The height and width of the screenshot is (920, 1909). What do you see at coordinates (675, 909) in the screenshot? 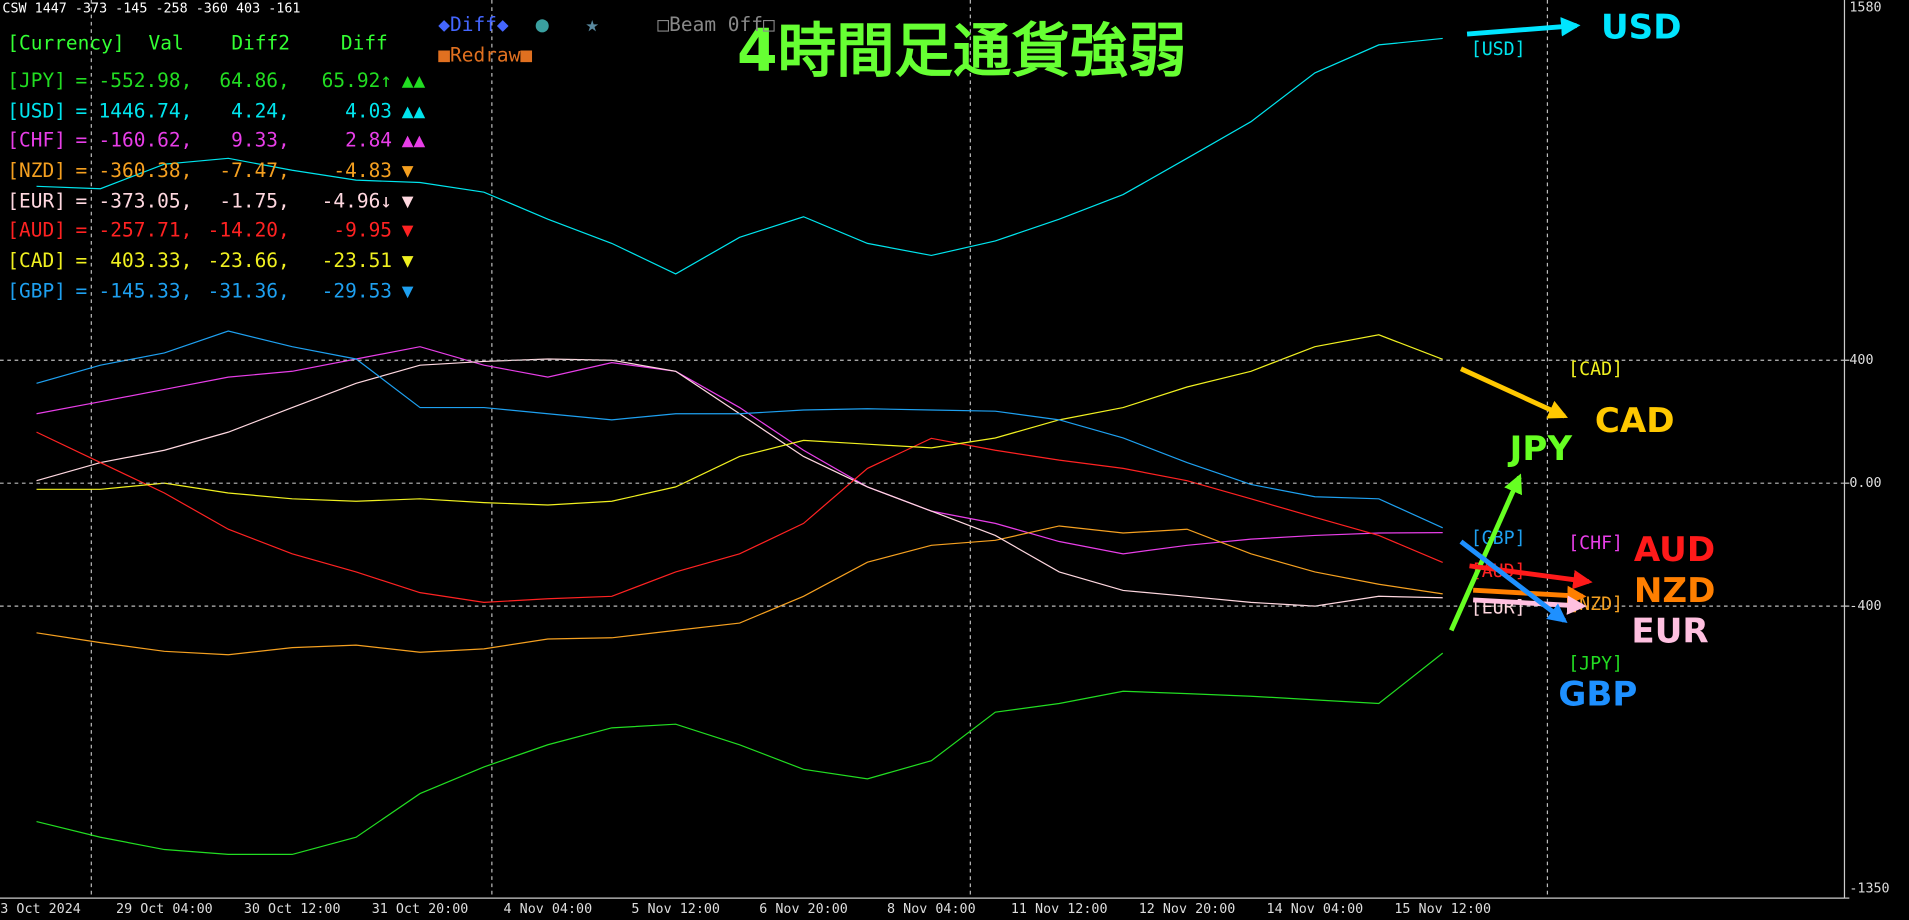
I see `x-tick-label: 5 Nov 12:00` at bounding box center [675, 909].